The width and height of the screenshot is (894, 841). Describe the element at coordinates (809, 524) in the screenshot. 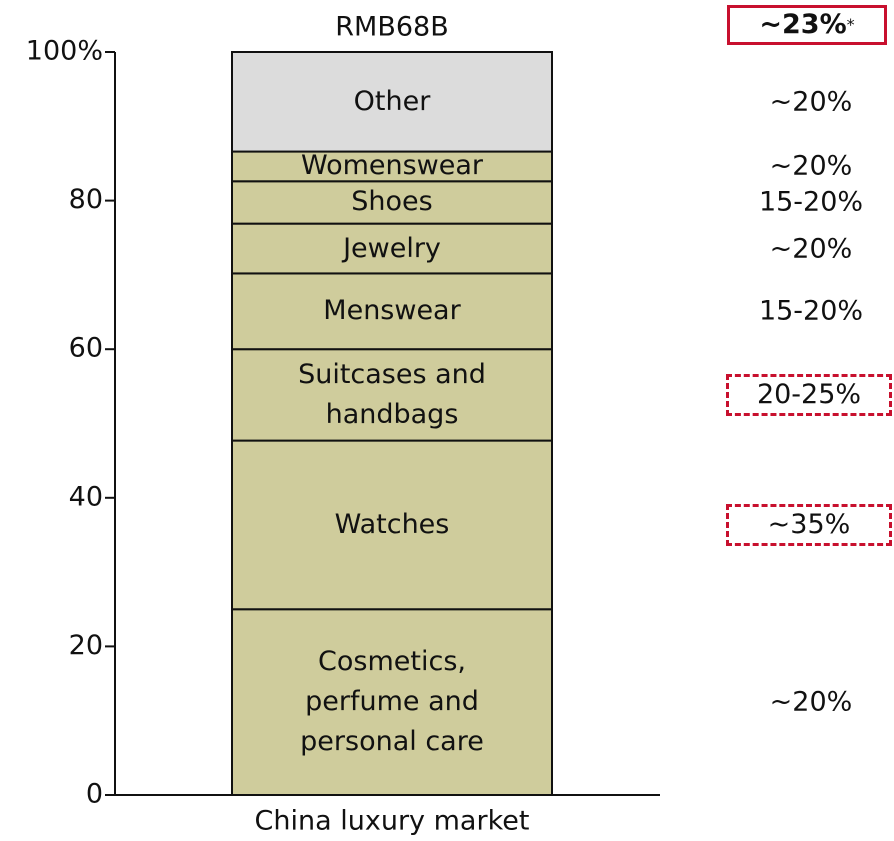

I see `growth-label: ~35%` at that location.